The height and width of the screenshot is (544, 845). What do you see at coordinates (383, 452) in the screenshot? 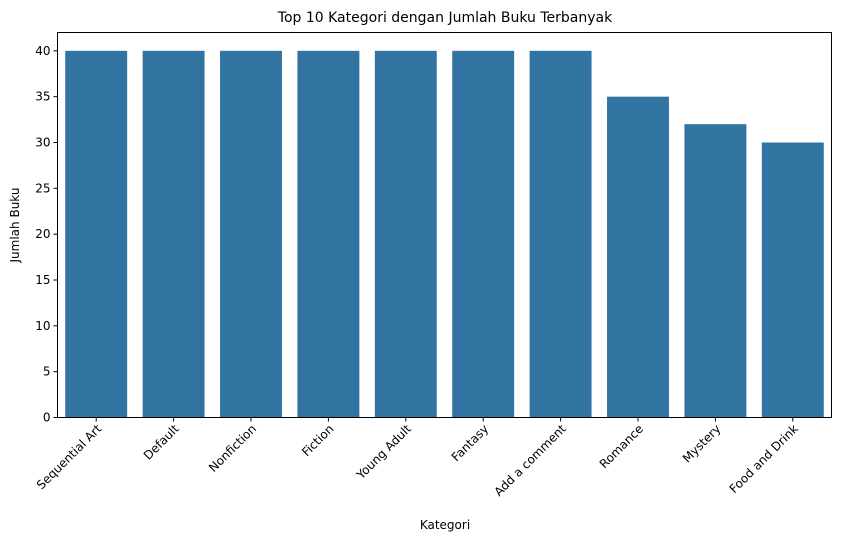
I see `x-tick-label: Young Adult` at bounding box center [383, 452].